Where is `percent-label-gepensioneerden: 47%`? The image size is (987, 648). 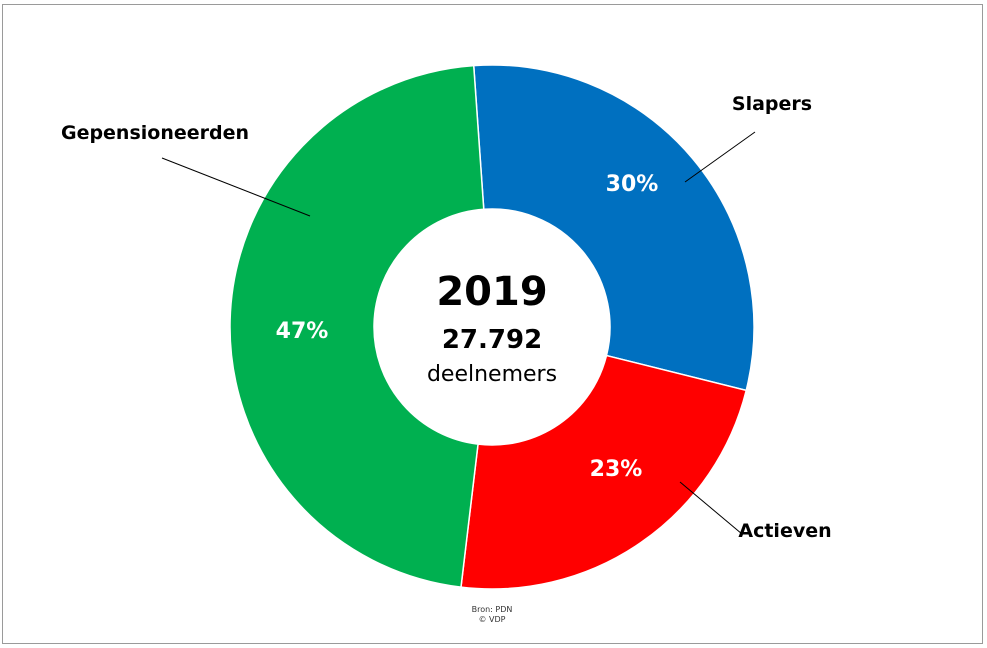
percent-label-gepensioneerden: 47% is located at coordinates (302, 331).